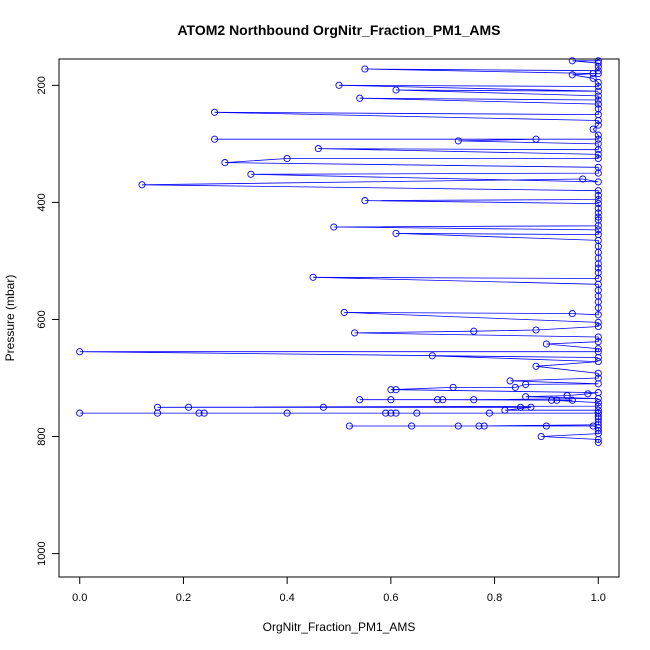 The image size is (650, 650). Describe the element at coordinates (339, 590) in the screenshot. I see `x-axis: 0.0 0.2 0.4 0.6 0.8 1.0` at that location.